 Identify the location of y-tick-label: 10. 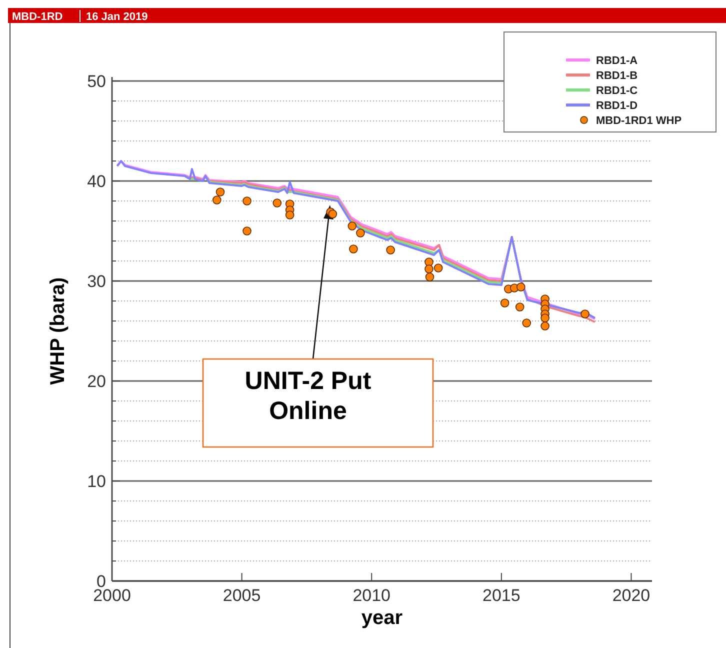
(96, 481).